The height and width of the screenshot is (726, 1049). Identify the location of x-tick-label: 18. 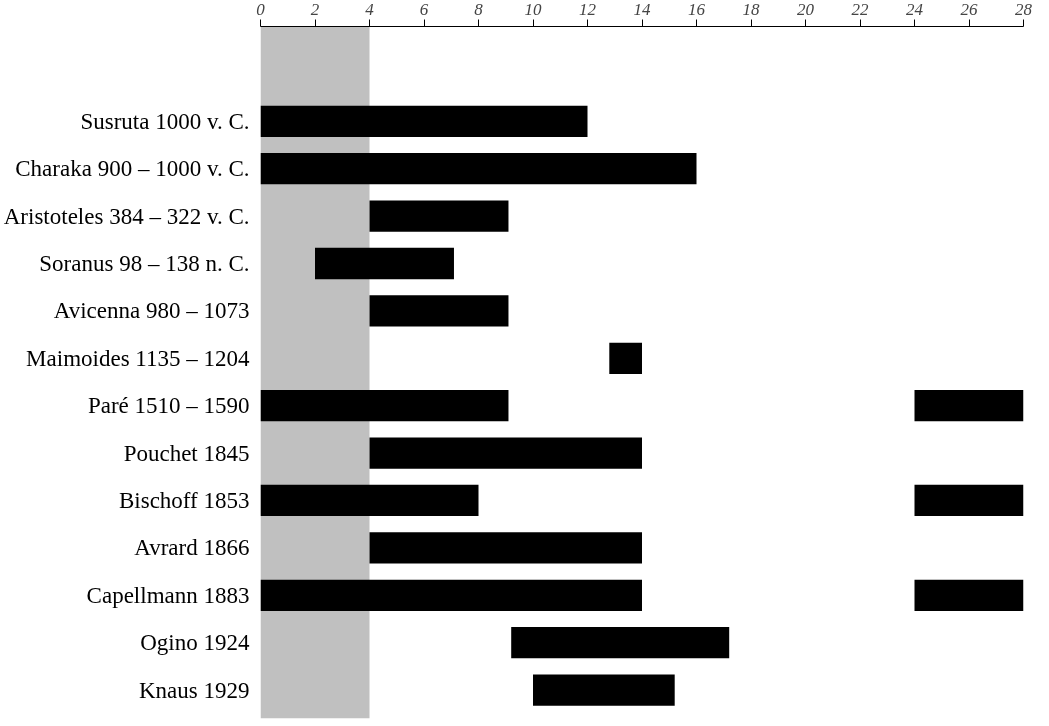
(751, 9).